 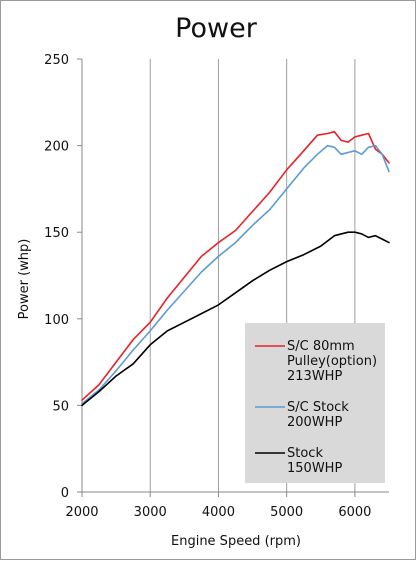 I want to click on chart-title: Power, so click(x=216, y=28).